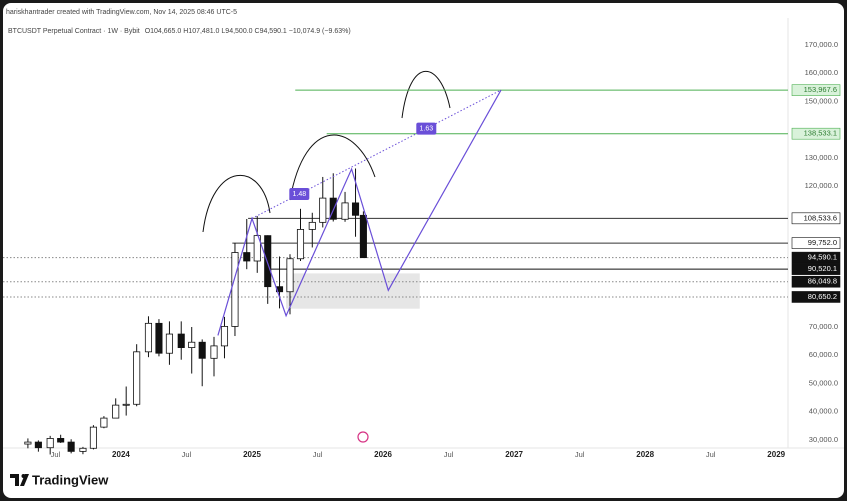 This screenshot has width=847, height=501. I want to click on price-label: 138,533.1, so click(820, 133).